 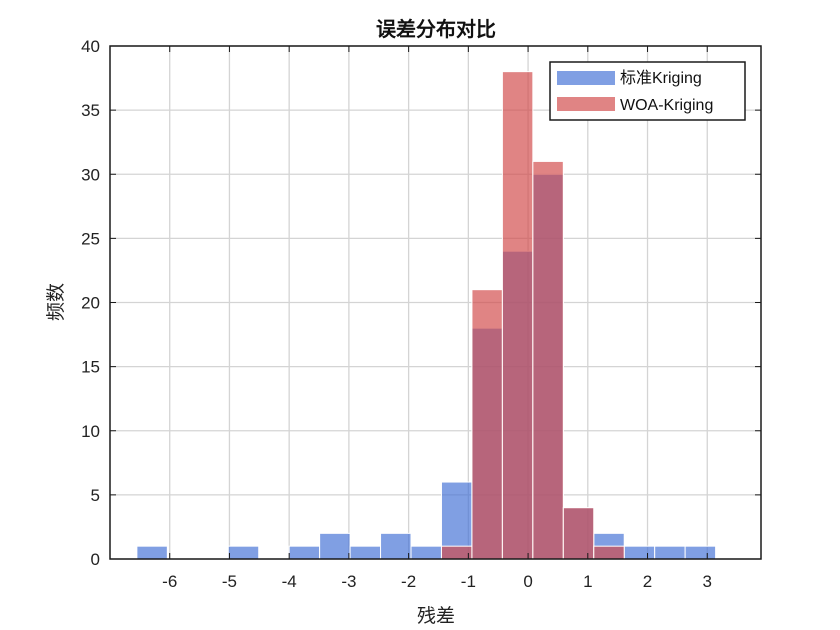 I want to click on legend-label-woa: WOA-Kriging, so click(x=666, y=105).